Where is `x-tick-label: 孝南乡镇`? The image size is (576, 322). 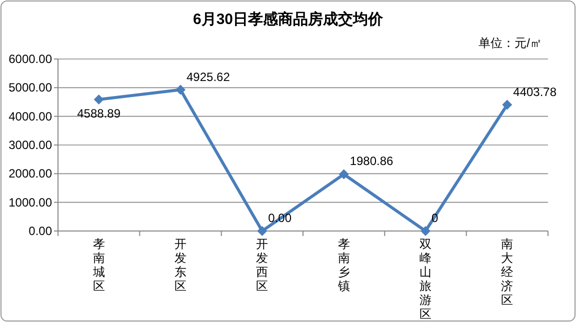
x-tick-label: 孝南乡镇 is located at coordinates (343, 265).